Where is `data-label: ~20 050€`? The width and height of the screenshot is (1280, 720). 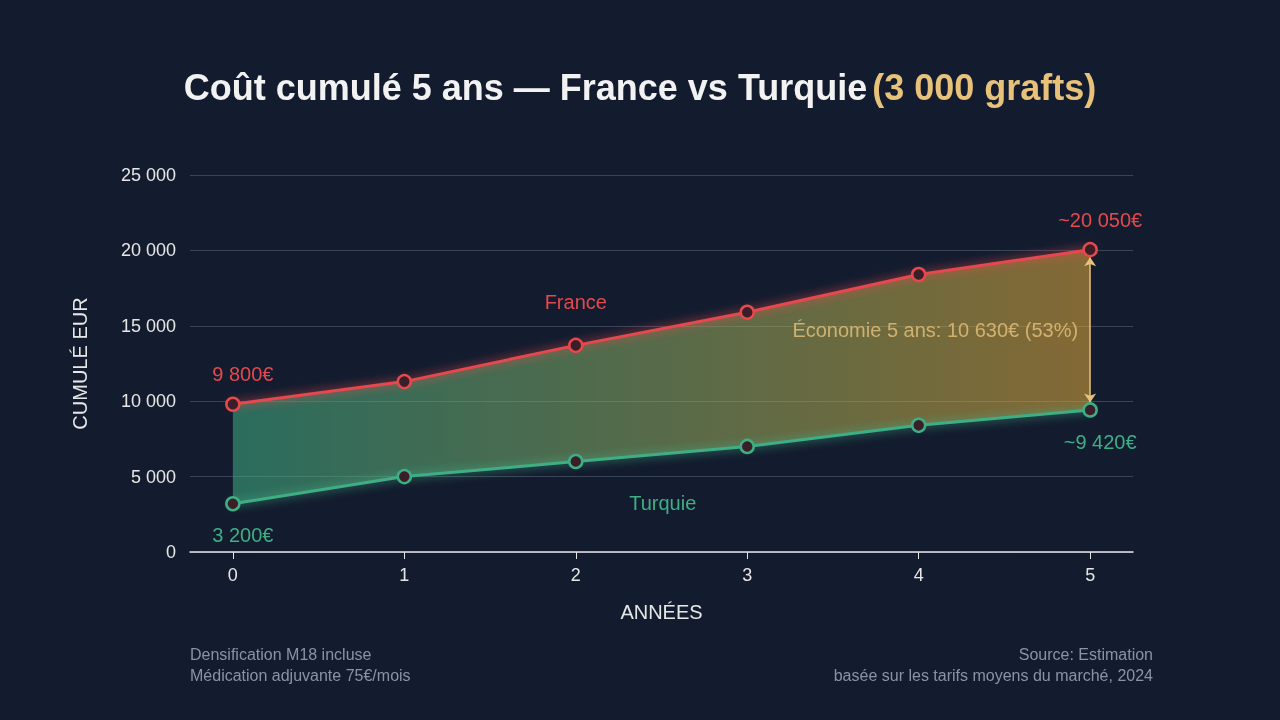 data-label: ~20 050€ is located at coordinates (1100, 219).